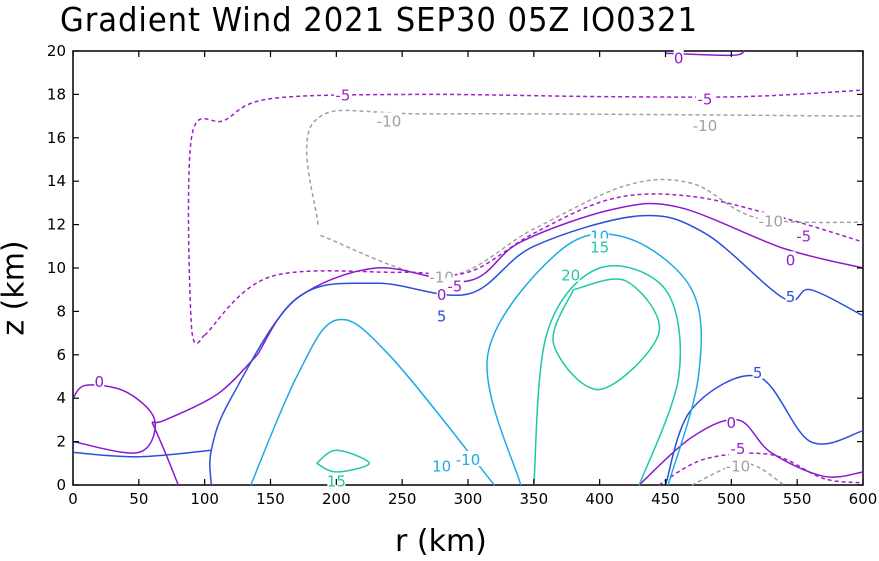 The height and width of the screenshot is (561, 879). I want to click on y-tick-label: 8, so click(61, 311).